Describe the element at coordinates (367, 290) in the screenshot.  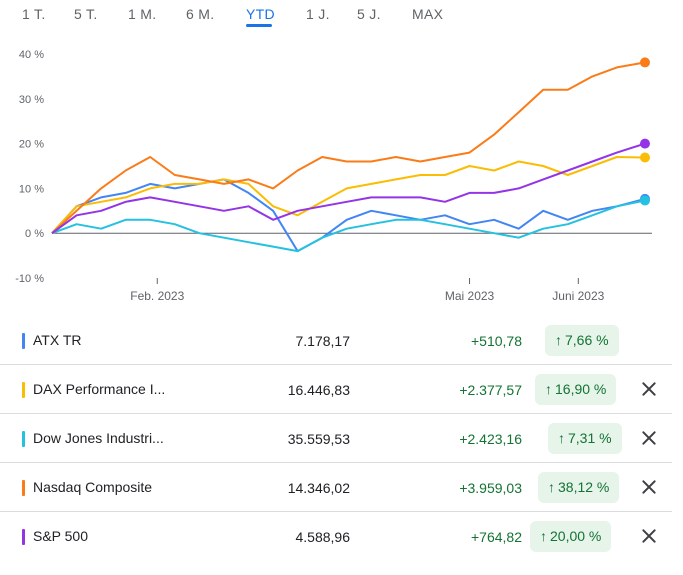
I see `x-axis: Feb. 2023 Mai 2023 Juni 2023` at that location.